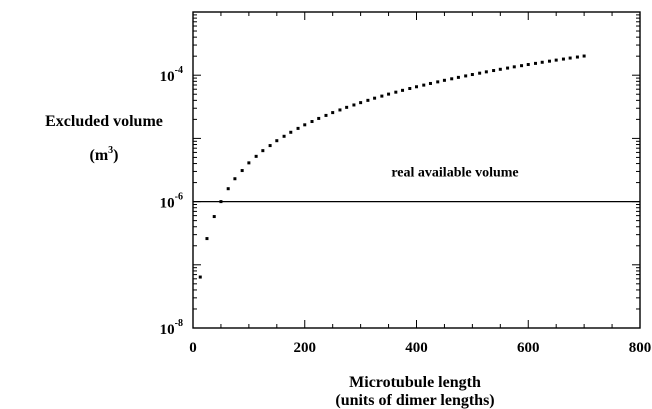 This screenshot has width=652, height=409. Describe the element at coordinates (305, 348) in the screenshot. I see `x-tick-label: 200` at that location.